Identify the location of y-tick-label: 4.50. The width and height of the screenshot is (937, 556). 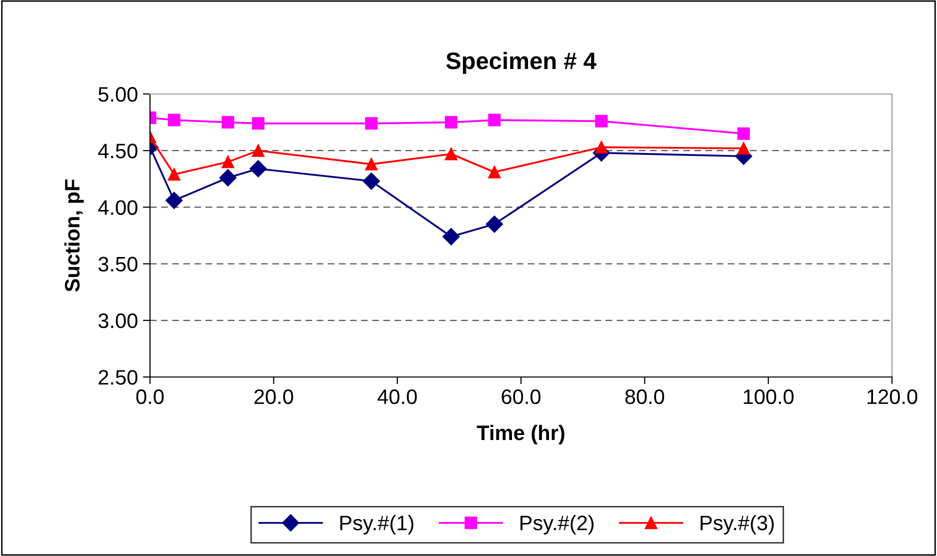
(118, 151).